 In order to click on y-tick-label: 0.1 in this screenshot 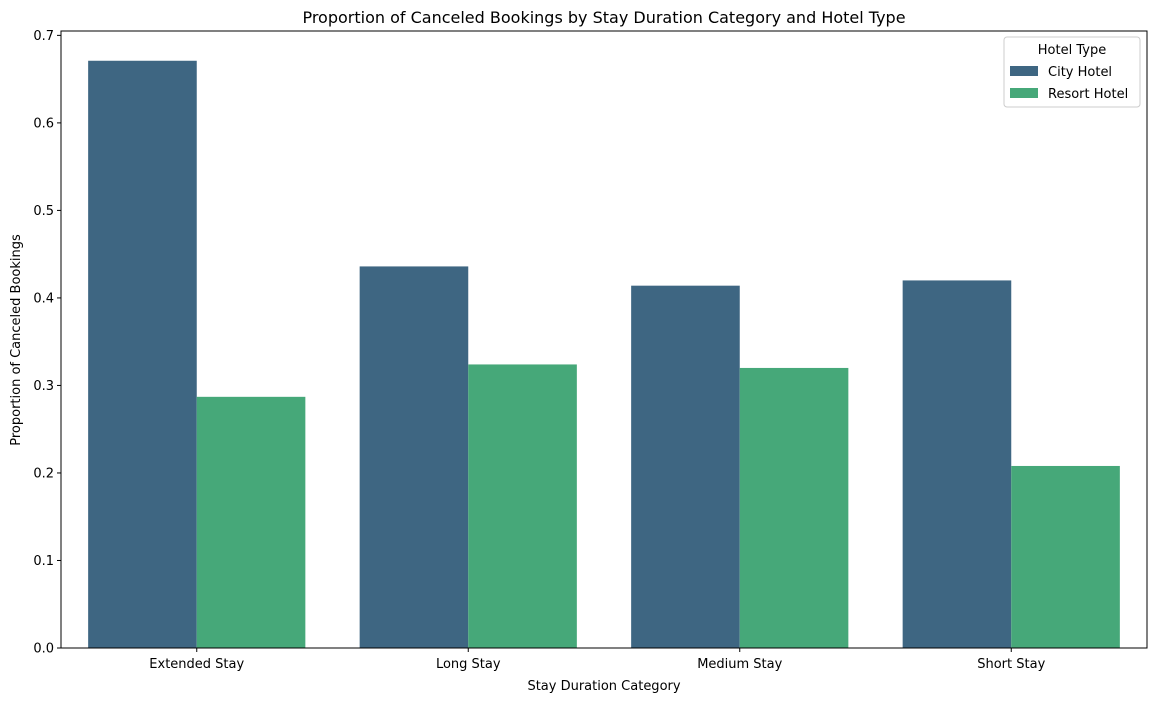, I will do `click(43, 561)`.